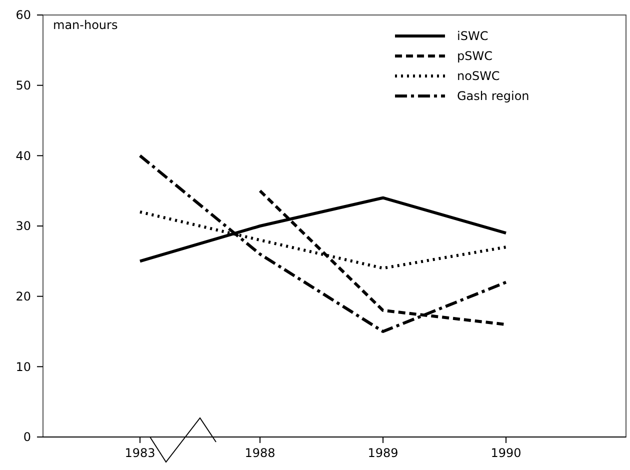  I want to click on x-tick-label: 1988, so click(260, 453).